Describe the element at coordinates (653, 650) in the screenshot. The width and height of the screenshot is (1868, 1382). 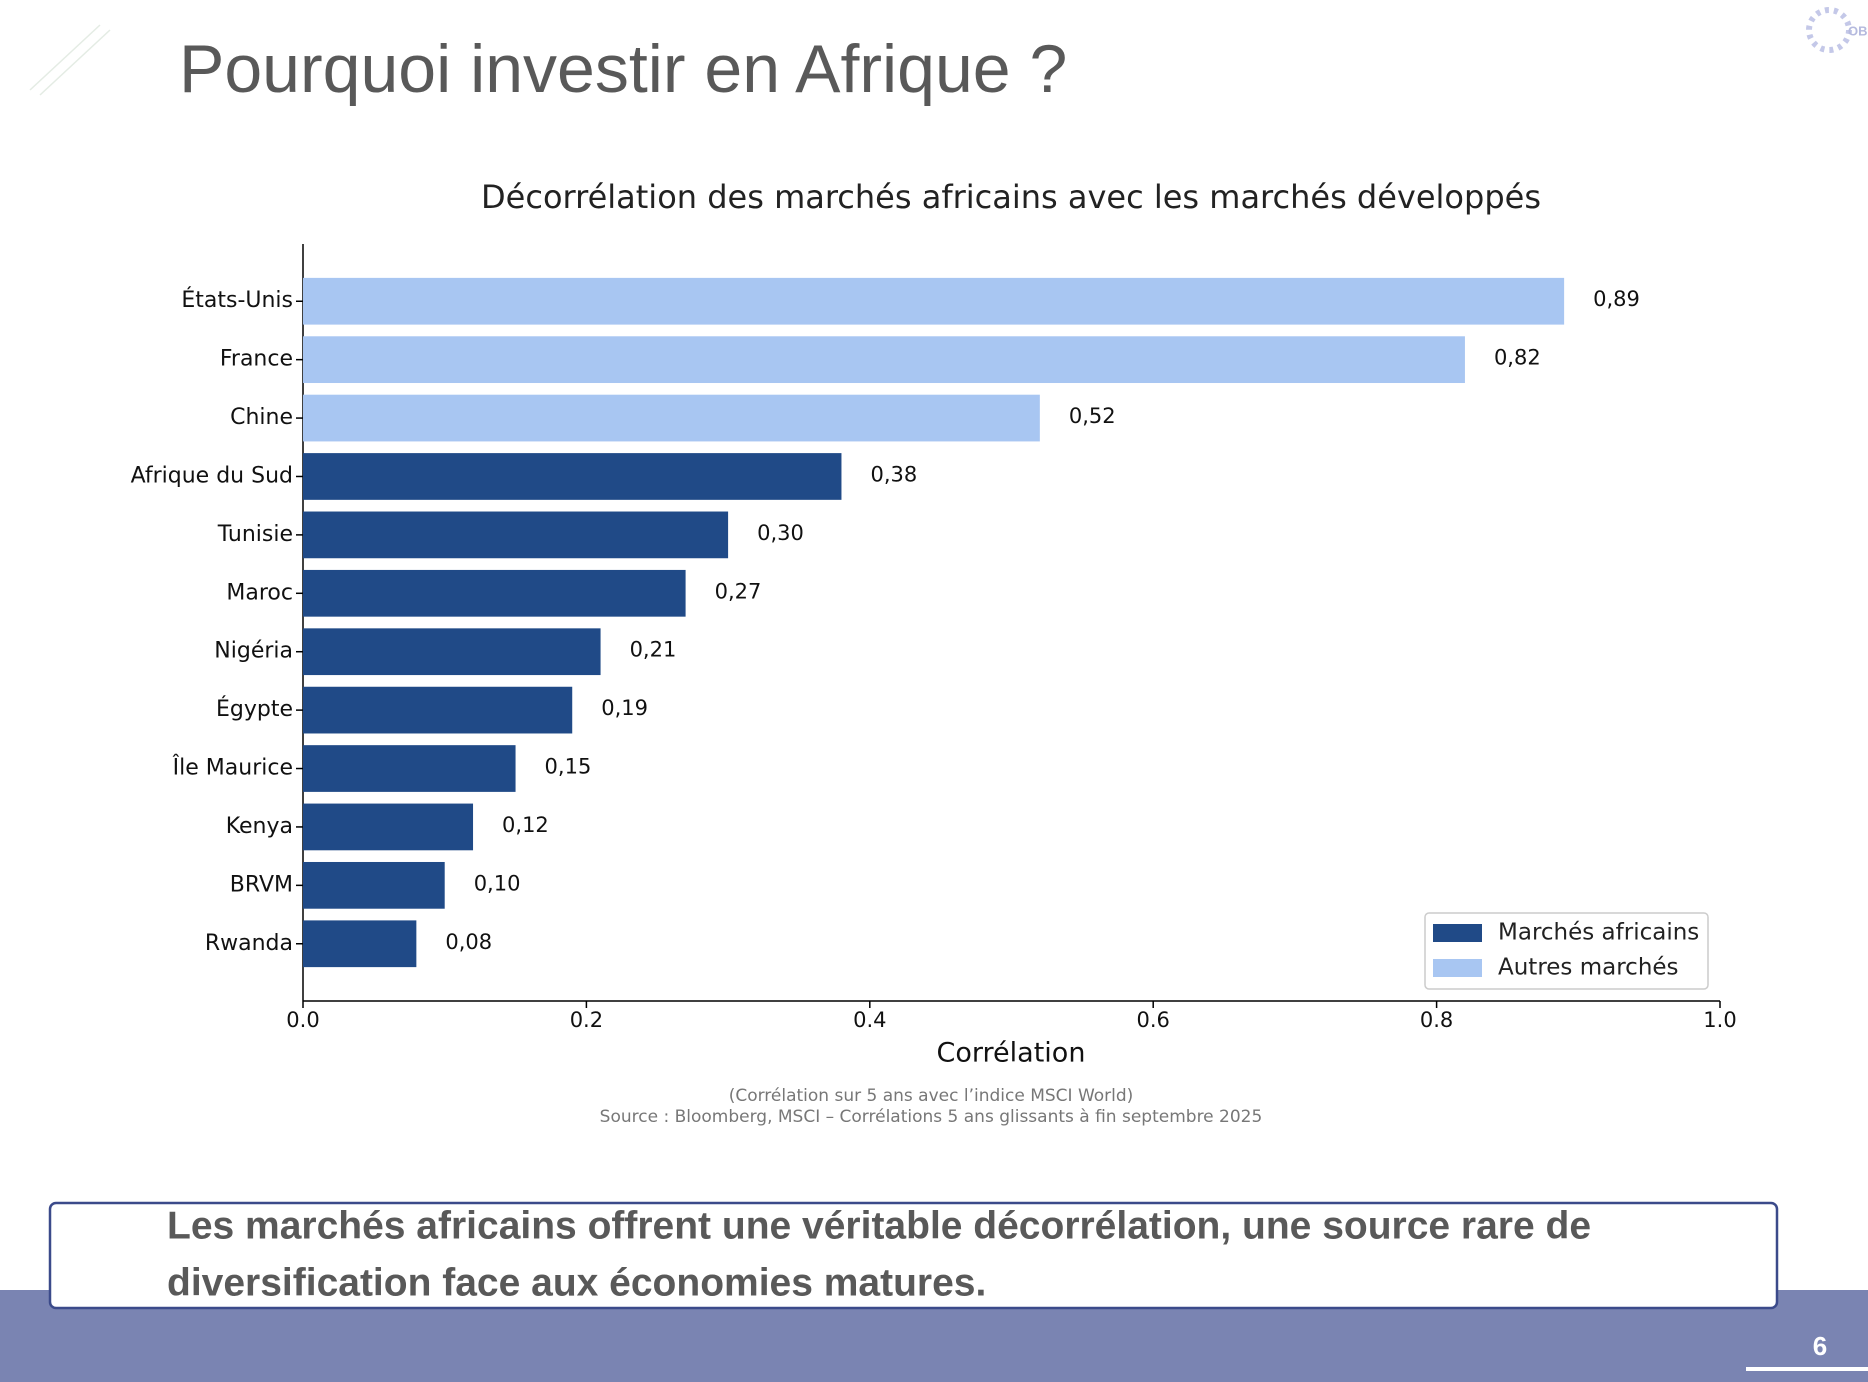
I see `value-label: 0,21` at that location.